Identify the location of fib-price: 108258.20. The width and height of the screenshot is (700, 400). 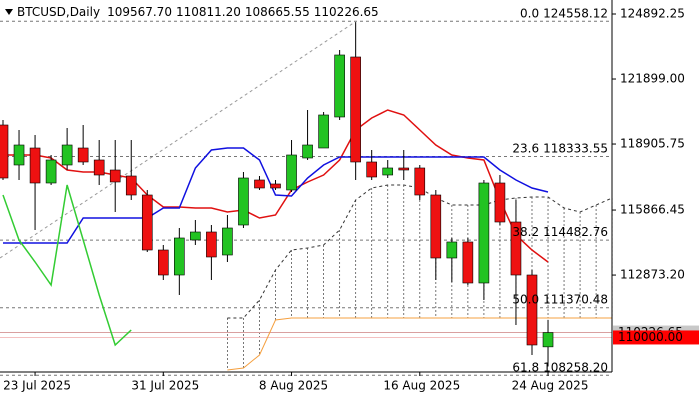
(575, 367).